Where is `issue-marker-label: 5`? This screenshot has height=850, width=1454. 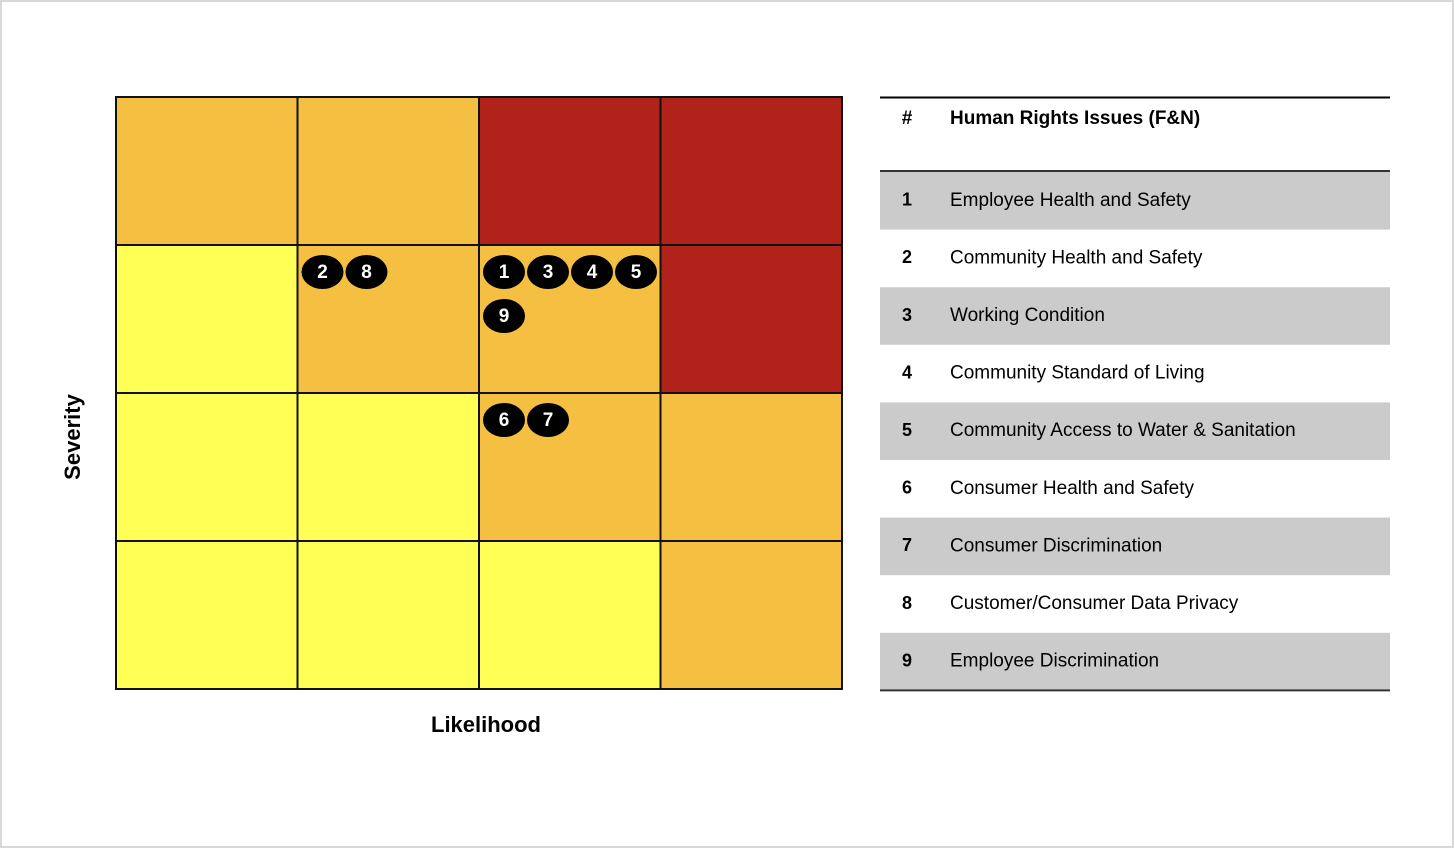 issue-marker-label: 5 is located at coordinates (636, 272).